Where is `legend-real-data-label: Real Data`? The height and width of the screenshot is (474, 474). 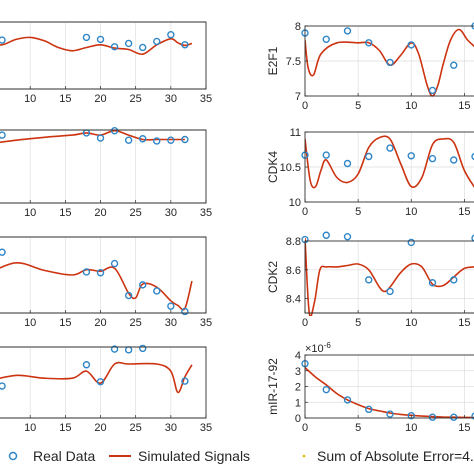 legend-real-data-label: Real Data is located at coordinates (64, 456).